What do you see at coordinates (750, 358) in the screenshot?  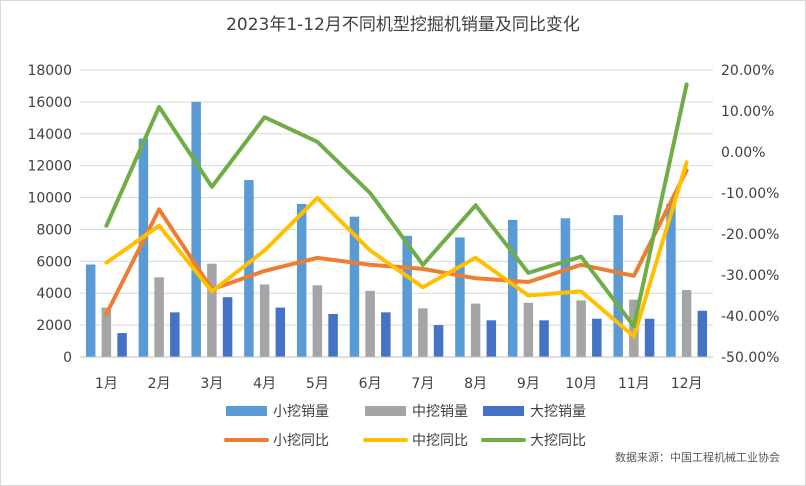 I see `y-right-tick-label: -50.00%` at bounding box center [750, 358].